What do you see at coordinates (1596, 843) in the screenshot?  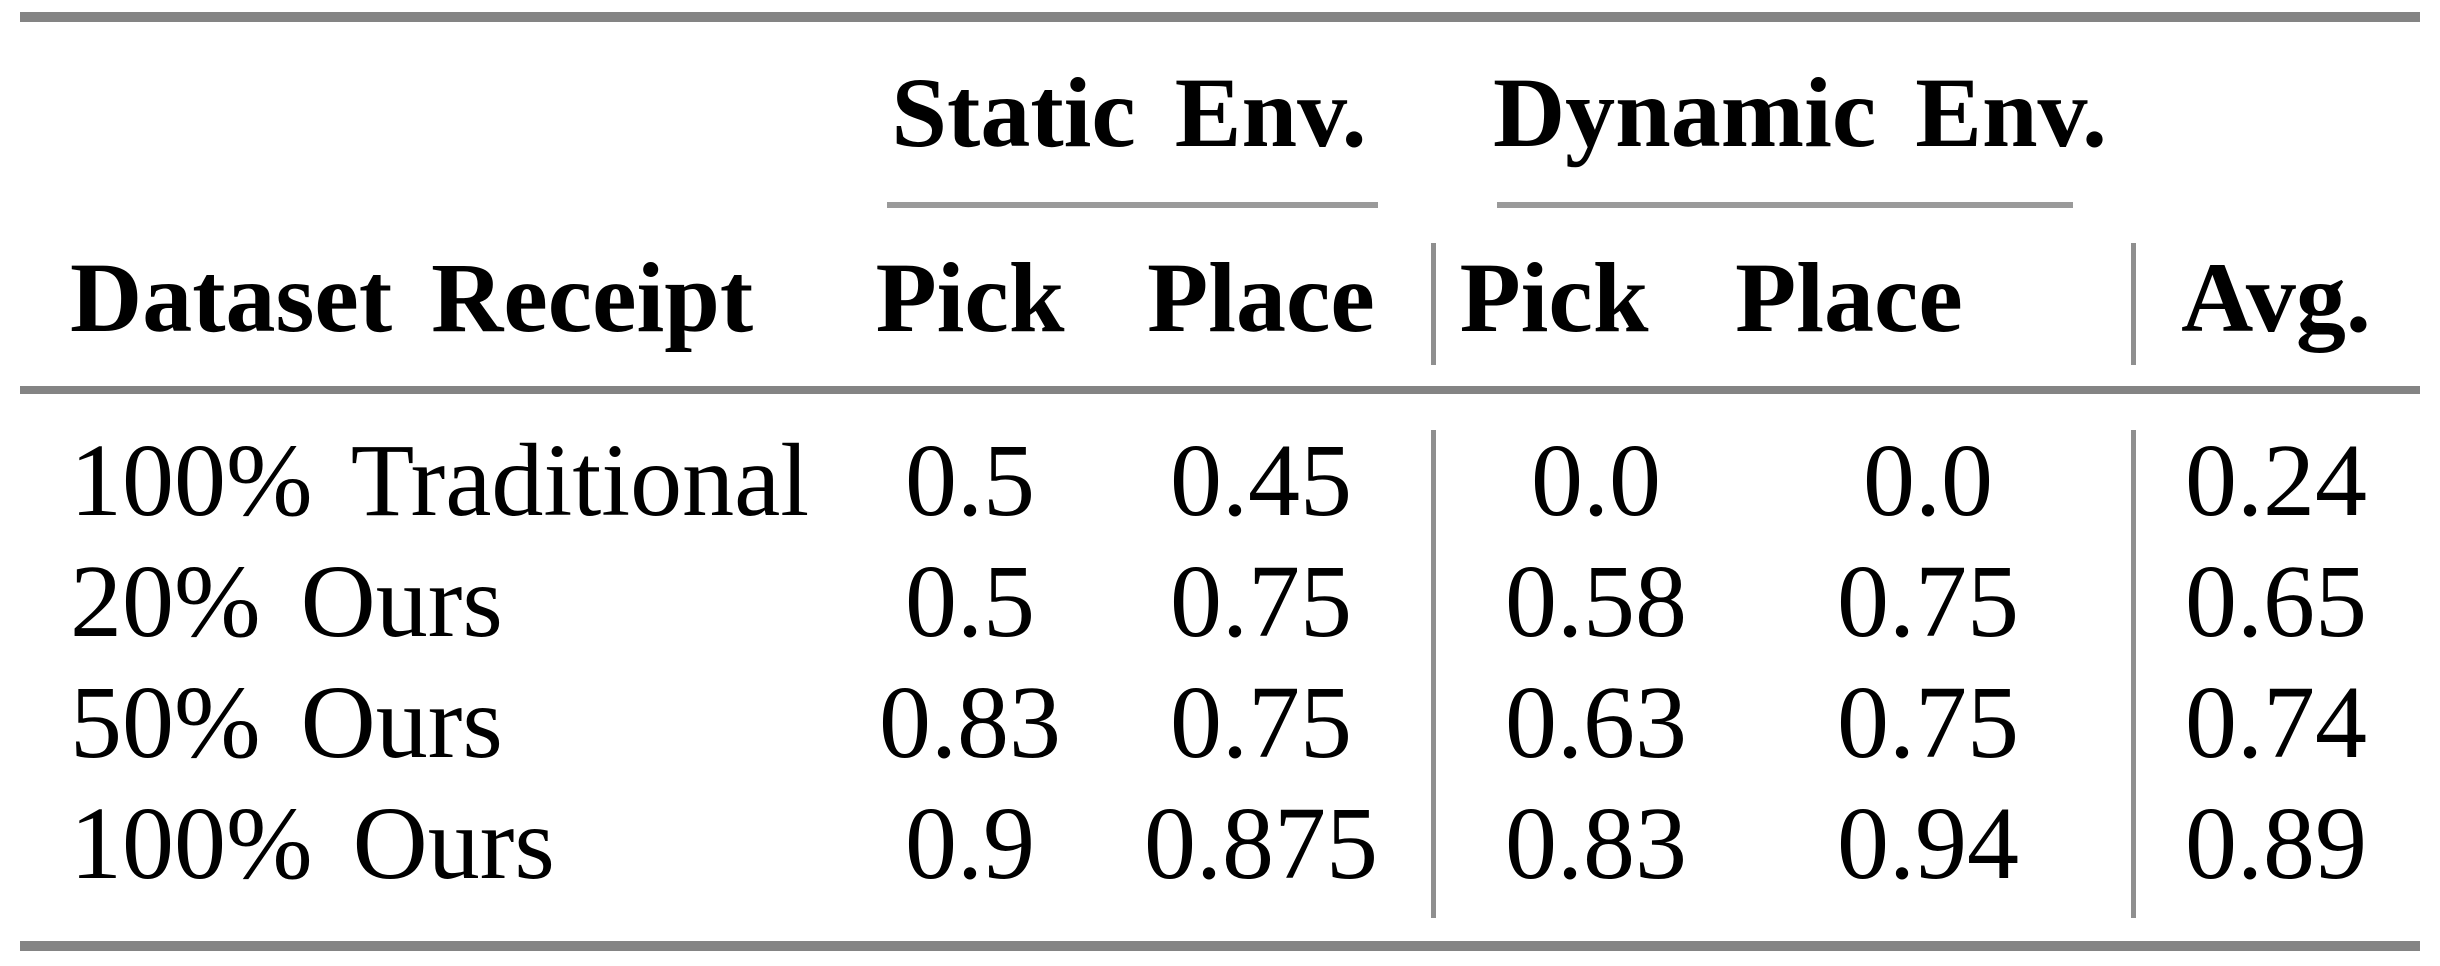 I see `cell-dynamic-pick: 0.83` at bounding box center [1596, 843].